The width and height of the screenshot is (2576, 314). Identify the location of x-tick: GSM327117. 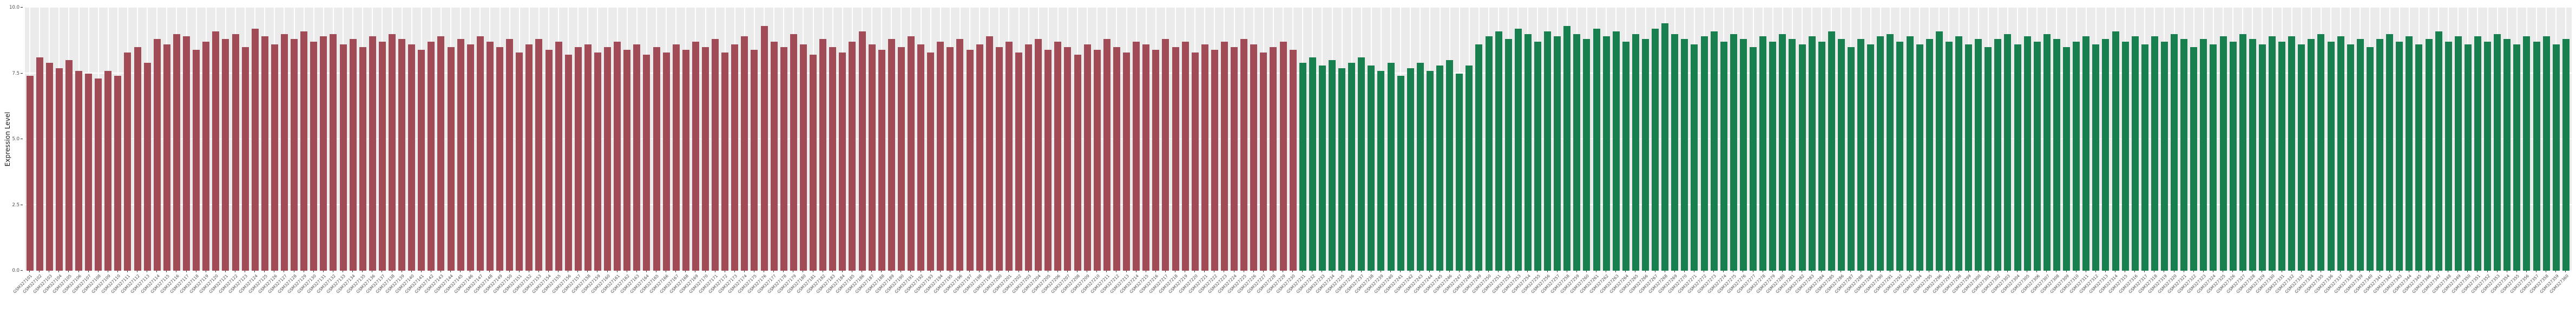
(180, 292).